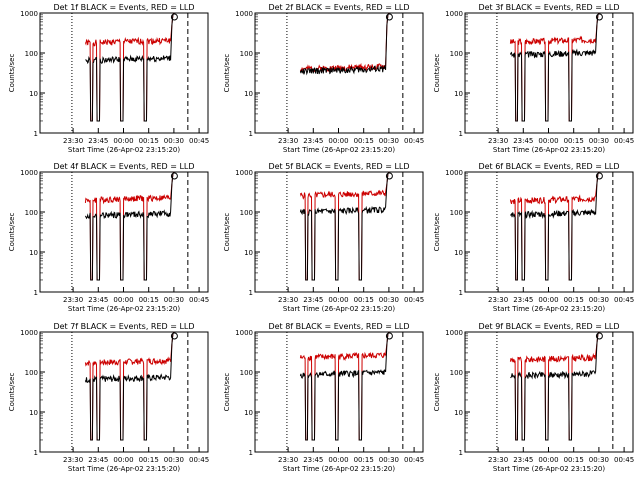 The height and width of the screenshot is (480, 640). Describe the element at coordinates (123, 166) in the screenshot. I see `chart-title: Det 4f BLACK = Events, RED = LLD` at that location.